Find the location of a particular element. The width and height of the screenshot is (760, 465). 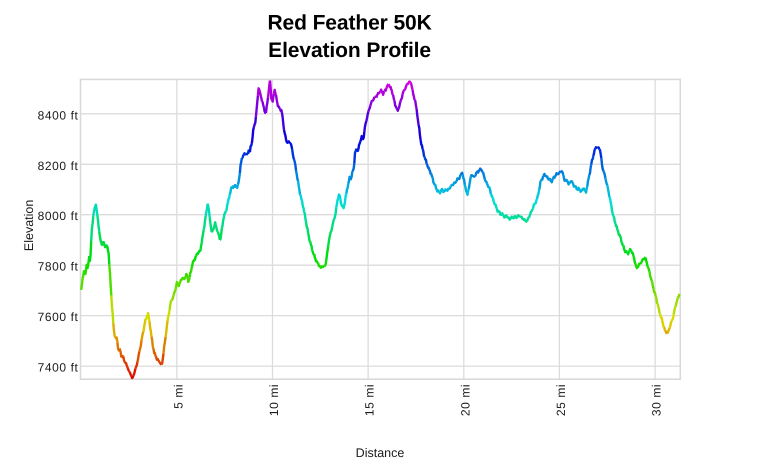

svg-text: 8400 ft is located at coordinates (58, 115).